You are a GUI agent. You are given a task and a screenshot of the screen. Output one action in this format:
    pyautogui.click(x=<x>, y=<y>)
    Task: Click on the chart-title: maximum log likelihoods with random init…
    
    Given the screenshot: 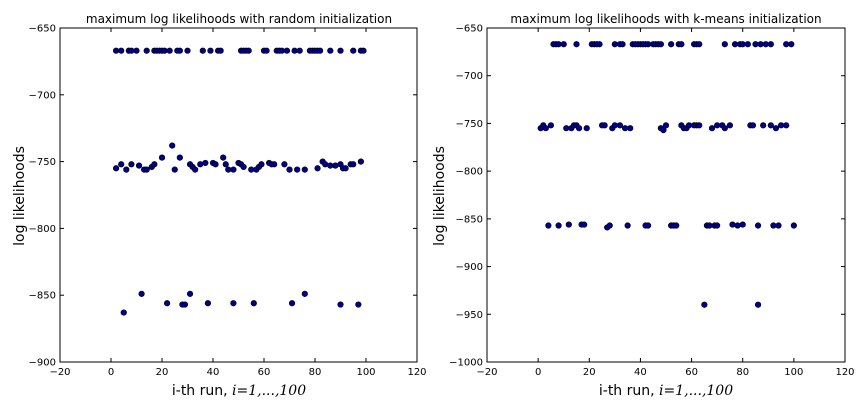 What is the action you would take?
    pyautogui.click(x=239, y=19)
    